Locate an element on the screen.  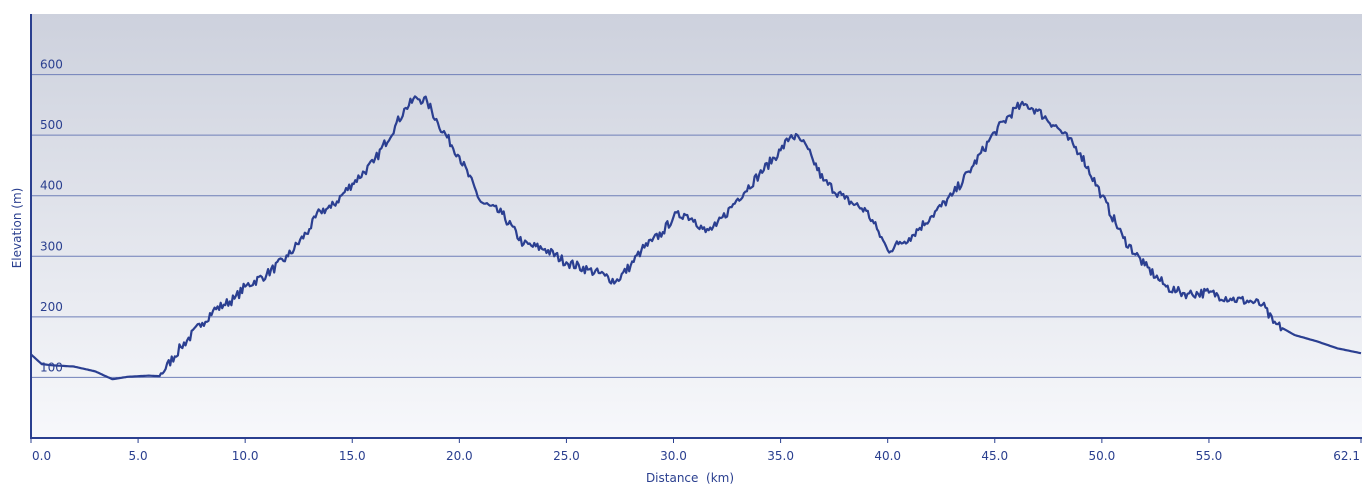
y-tick-label: 300 is located at coordinates (51, 246).